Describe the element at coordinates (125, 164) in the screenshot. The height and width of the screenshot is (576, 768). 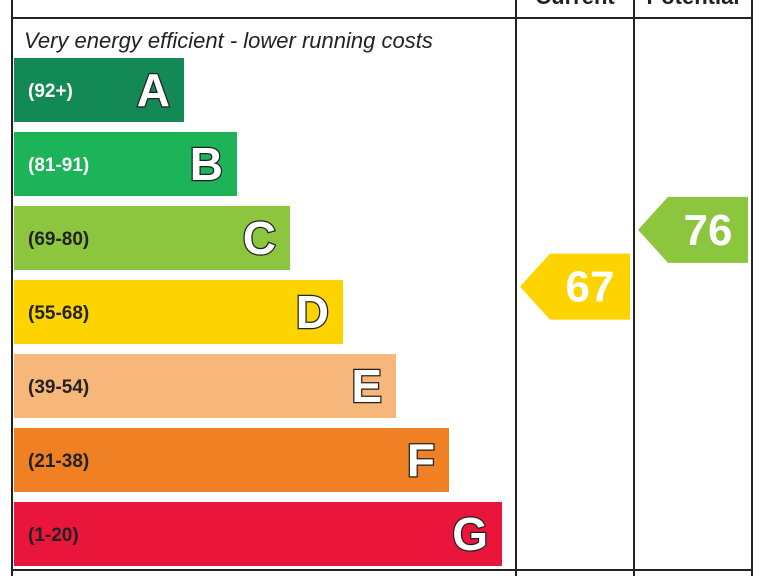
I see `band-bar-b` at that location.